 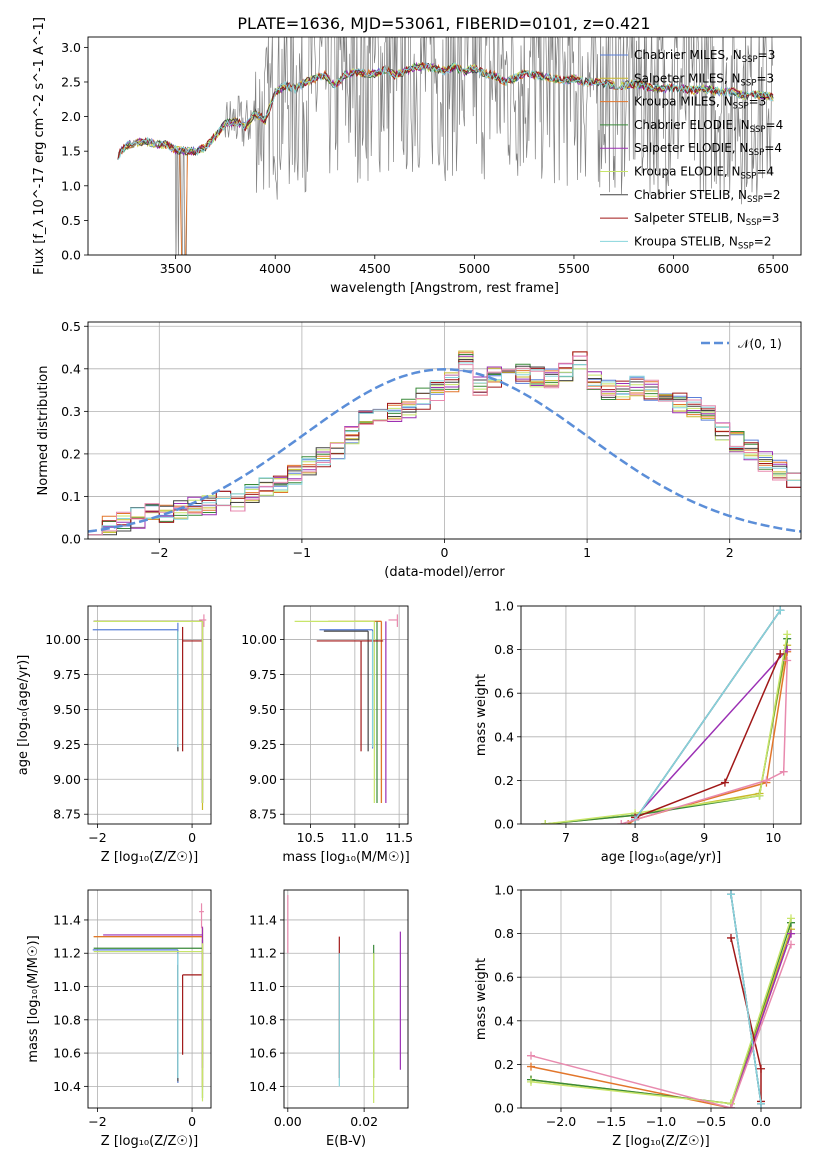 I want to click on legend-label: Kroupa MILES, NSSP=3, so click(x=700, y=103).